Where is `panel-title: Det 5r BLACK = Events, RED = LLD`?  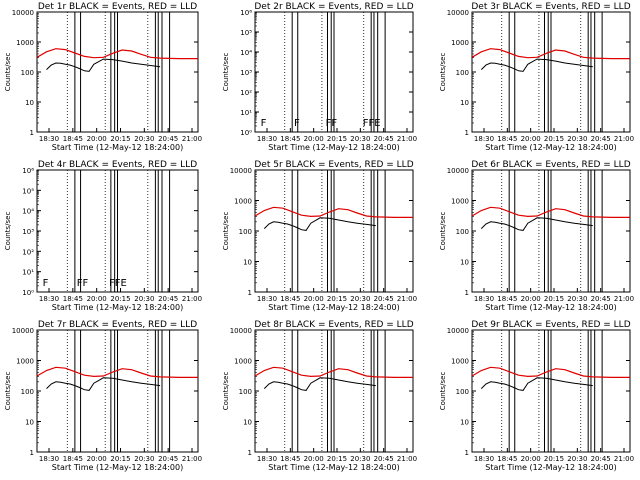 panel-title: Det 5r BLACK = Events, RED = LLD is located at coordinates (333, 165).